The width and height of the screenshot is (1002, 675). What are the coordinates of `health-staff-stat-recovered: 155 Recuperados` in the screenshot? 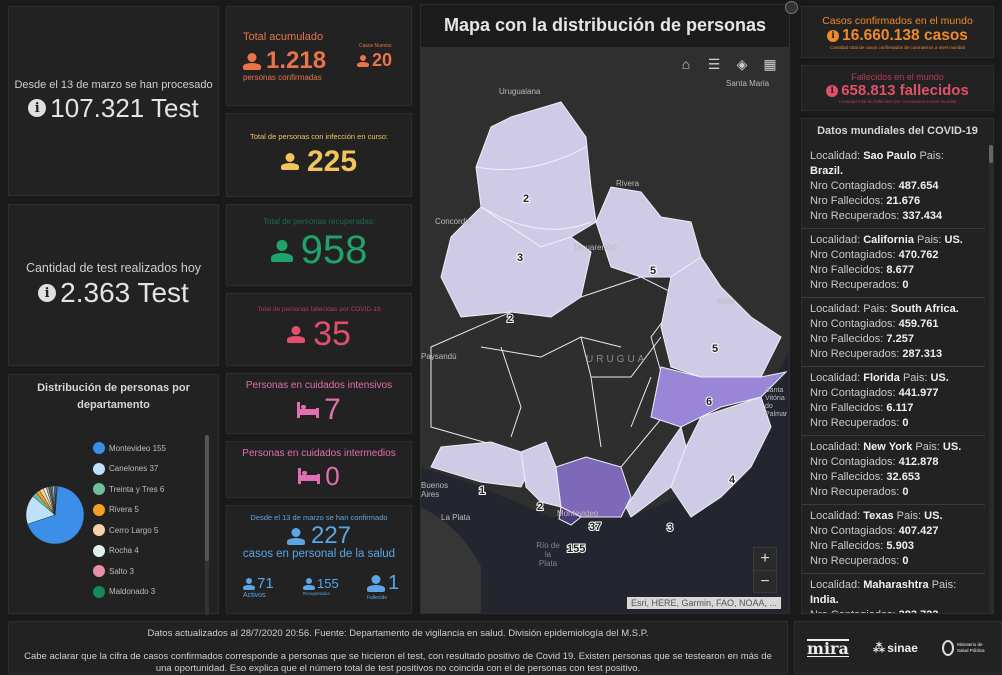 It's located at (321, 586).